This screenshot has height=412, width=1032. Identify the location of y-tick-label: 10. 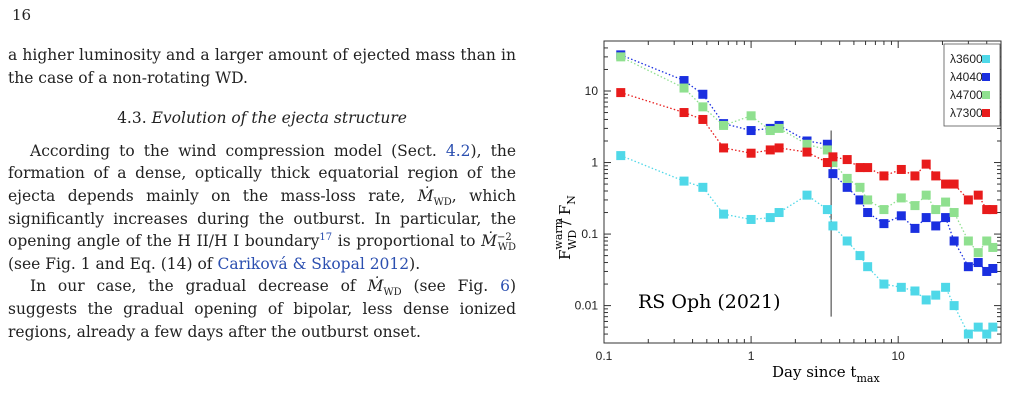
(592, 91).